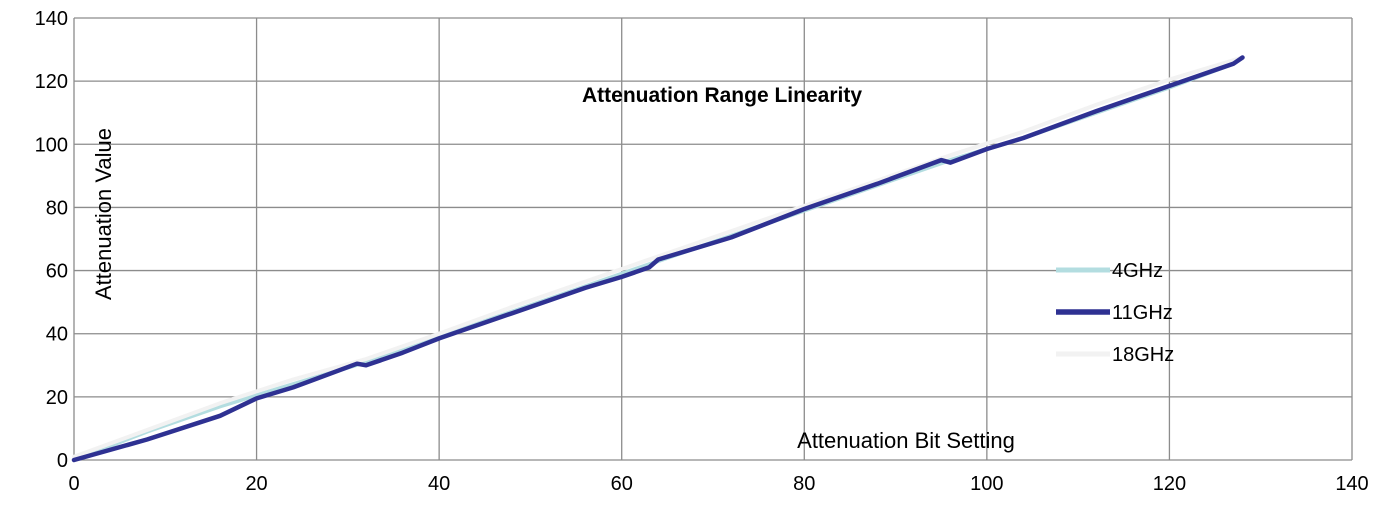 The width and height of the screenshot is (1384, 509). What do you see at coordinates (1137, 271) in the screenshot?
I see `legend-label-4GHz: 4GHz` at bounding box center [1137, 271].